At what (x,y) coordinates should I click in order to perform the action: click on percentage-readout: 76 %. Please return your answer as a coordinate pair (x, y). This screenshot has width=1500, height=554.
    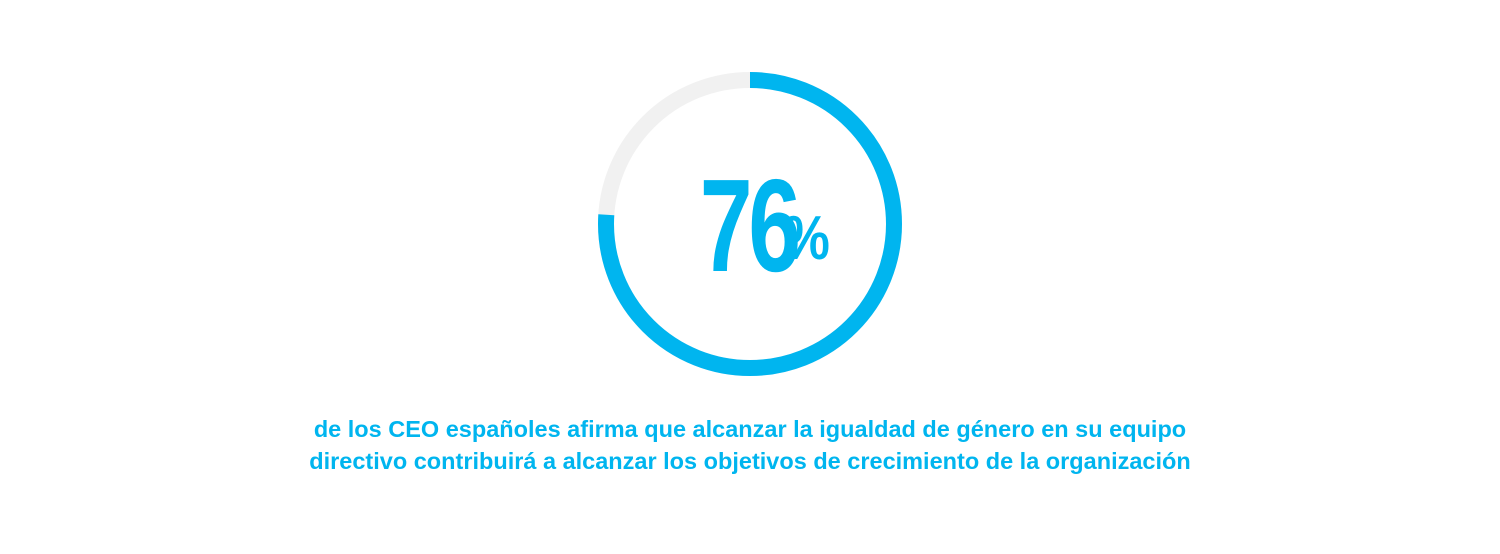
    Looking at the image, I should click on (750, 224).